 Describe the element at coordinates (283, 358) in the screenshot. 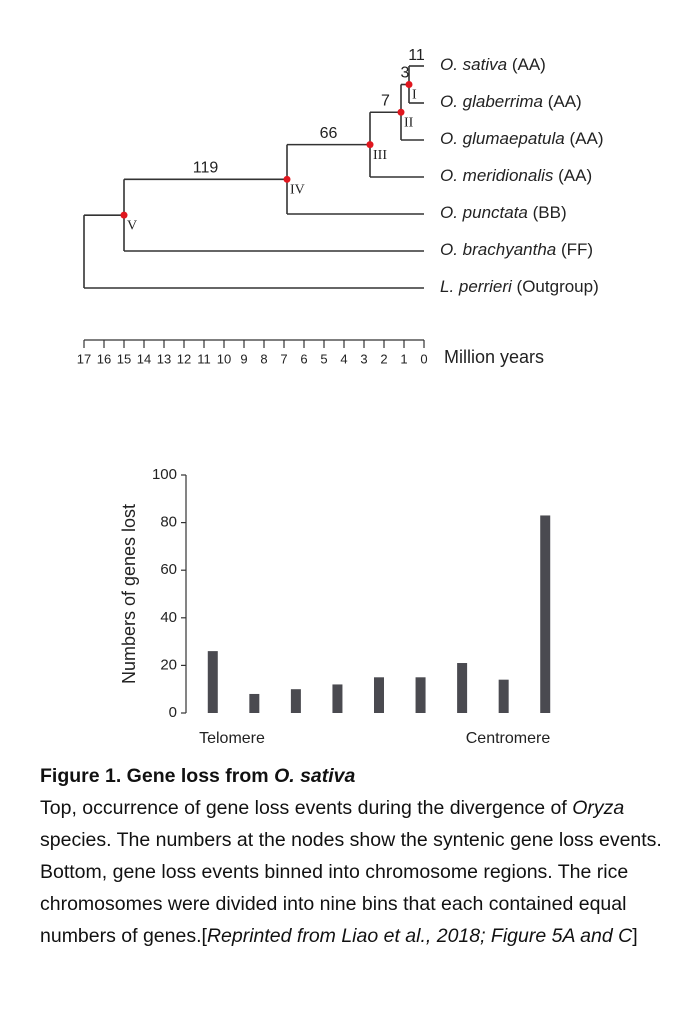

I see `x-tick-label: 7` at that location.